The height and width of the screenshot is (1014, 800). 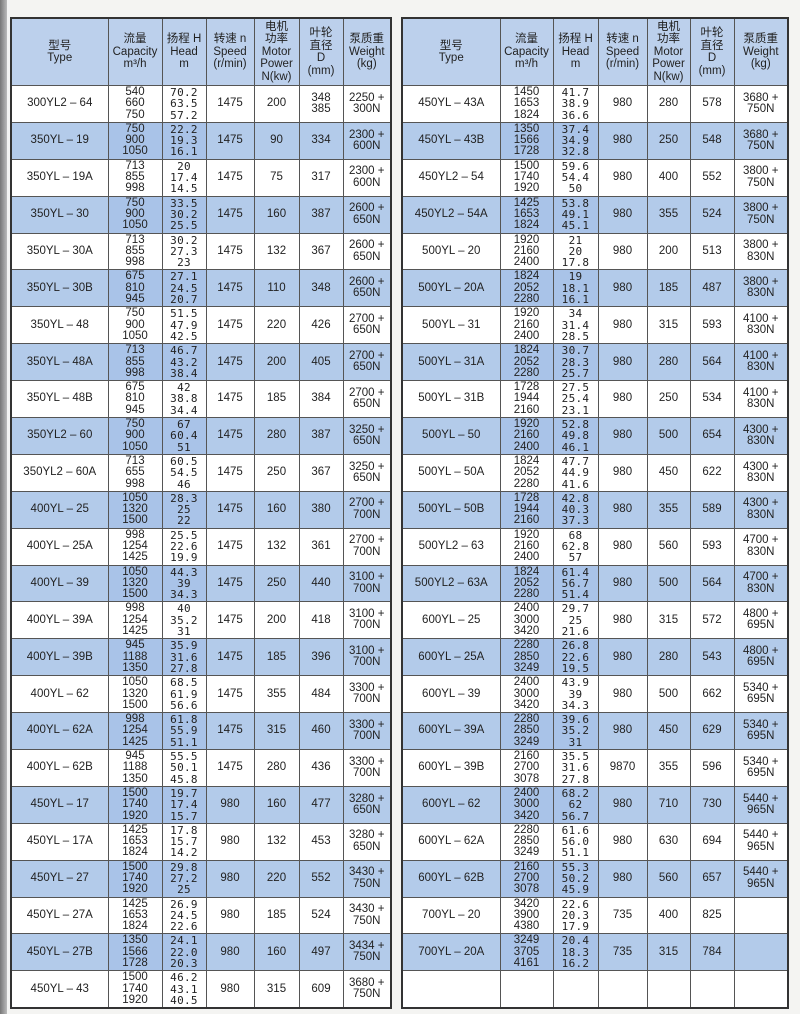 What do you see at coordinates (367, 177) in the screenshot?
I see `cell-weight: 2300 +600N` at bounding box center [367, 177].